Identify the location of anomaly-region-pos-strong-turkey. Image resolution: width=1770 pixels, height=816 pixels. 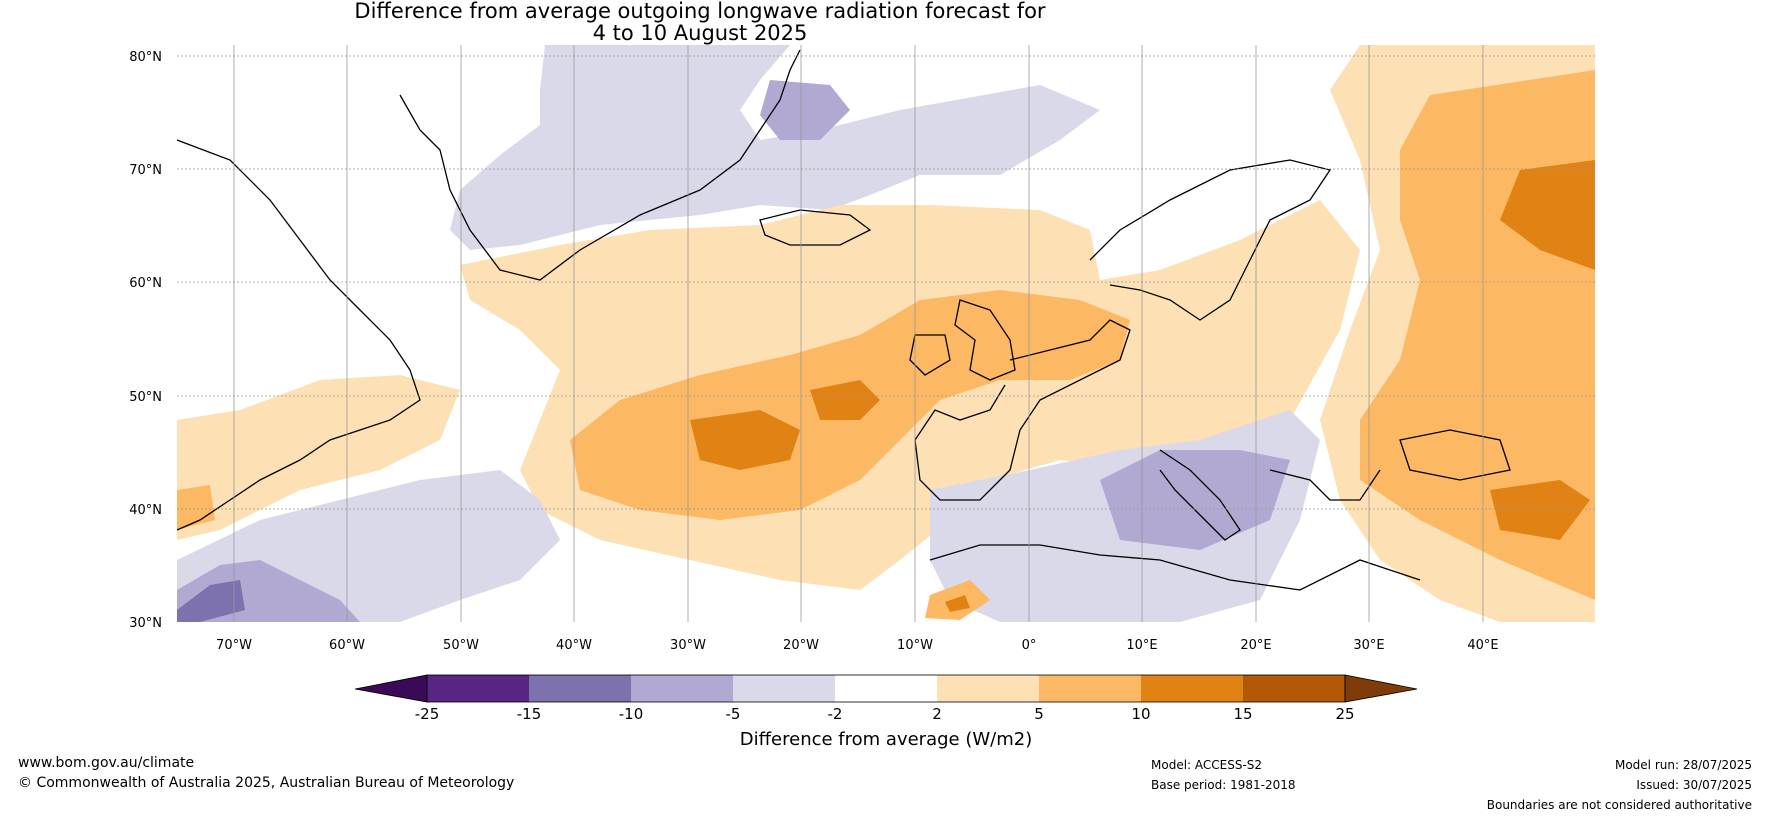
(1540, 510).